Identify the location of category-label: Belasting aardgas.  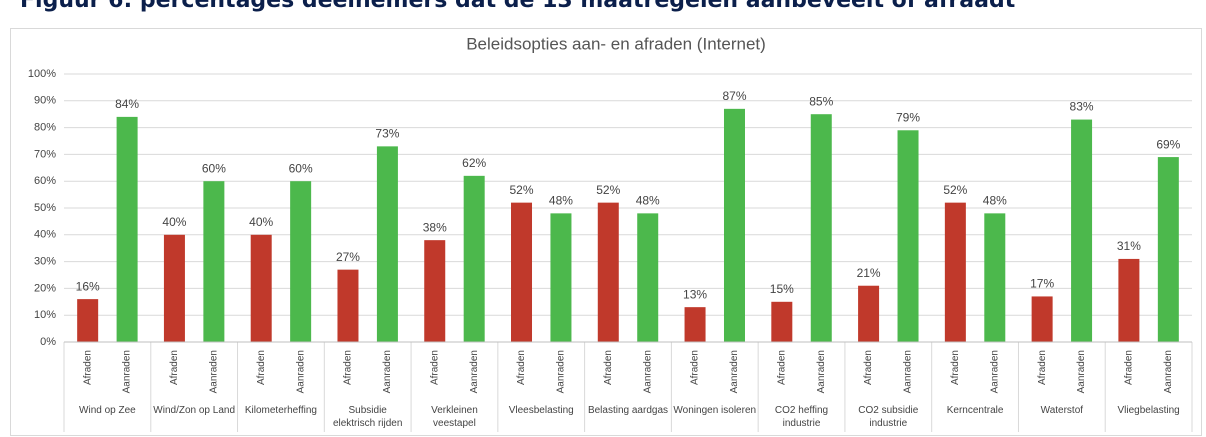
(628, 410).